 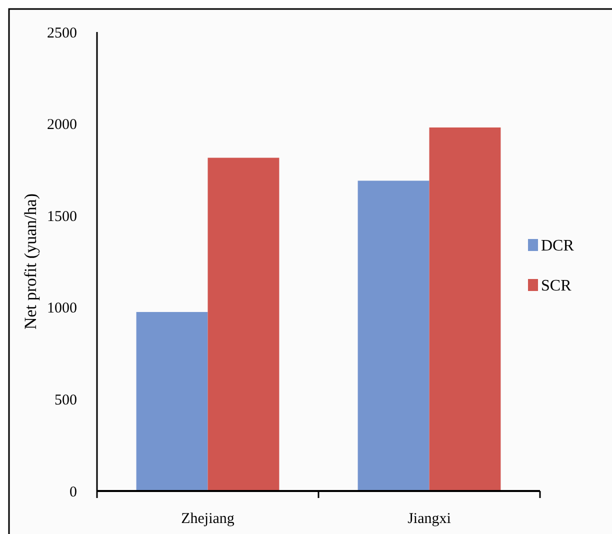 What do you see at coordinates (208, 519) in the screenshot?
I see `x-tick-label: Zhejiang` at bounding box center [208, 519].